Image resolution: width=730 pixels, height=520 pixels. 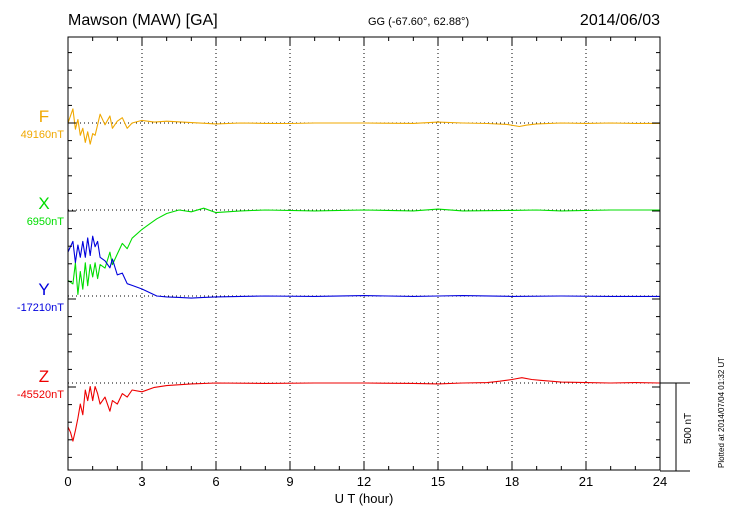 What do you see at coordinates (364, 481) in the screenshot?
I see `x-tick-label: 12` at bounding box center [364, 481].